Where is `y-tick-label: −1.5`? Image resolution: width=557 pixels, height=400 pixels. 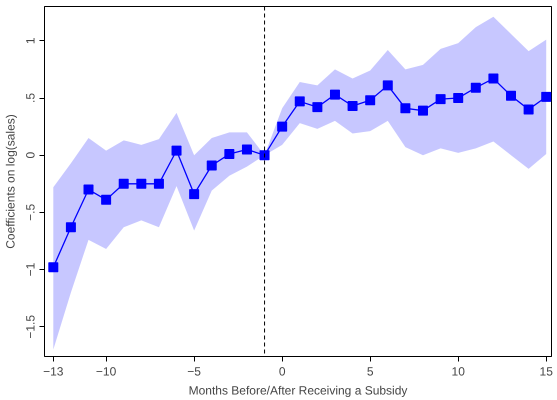 y-tick-label: −1.5 is located at coordinates (31, 326).